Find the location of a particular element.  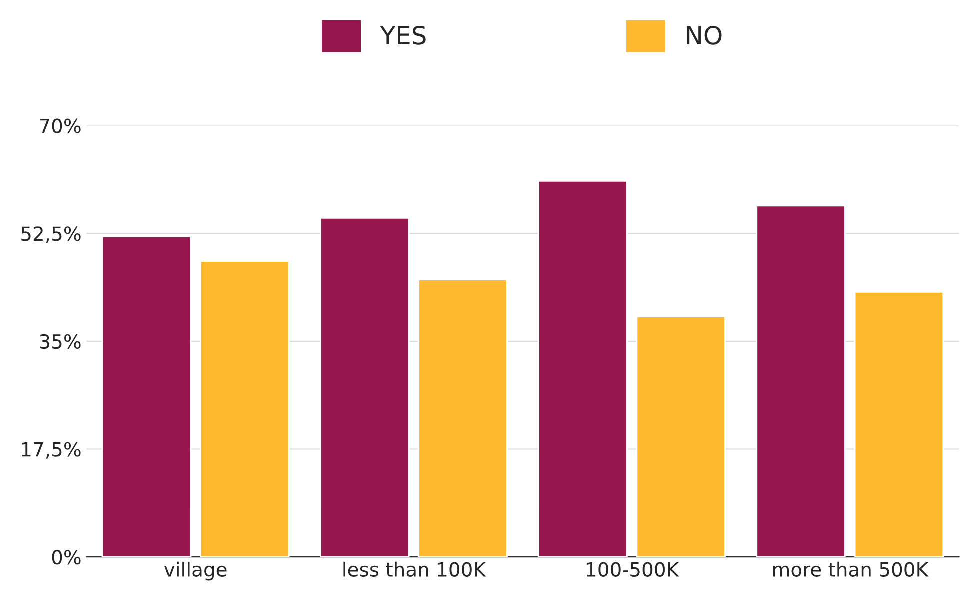

x-tick-label: more than 500K is located at coordinates (851, 569).